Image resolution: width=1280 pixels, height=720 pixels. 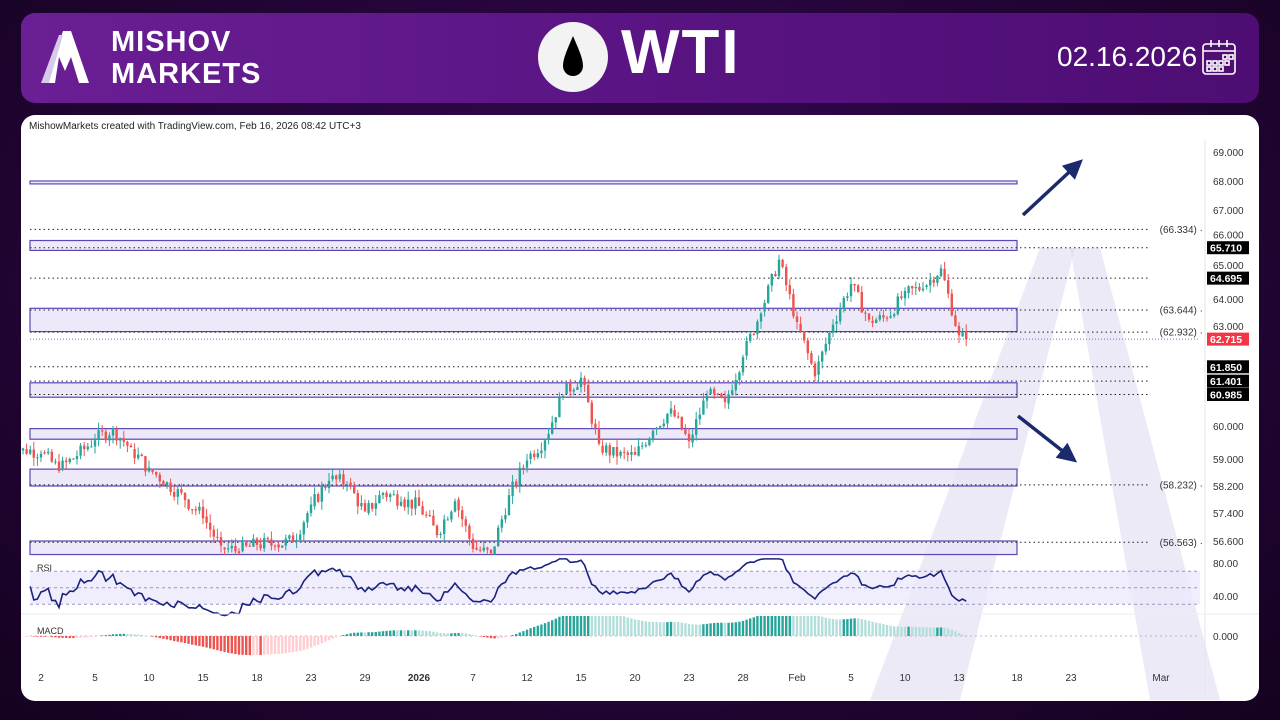 What do you see at coordinates (1161, 678) in the screenshot?
I see `x-tick-label: Mar` at bounding box center [1161, 678].